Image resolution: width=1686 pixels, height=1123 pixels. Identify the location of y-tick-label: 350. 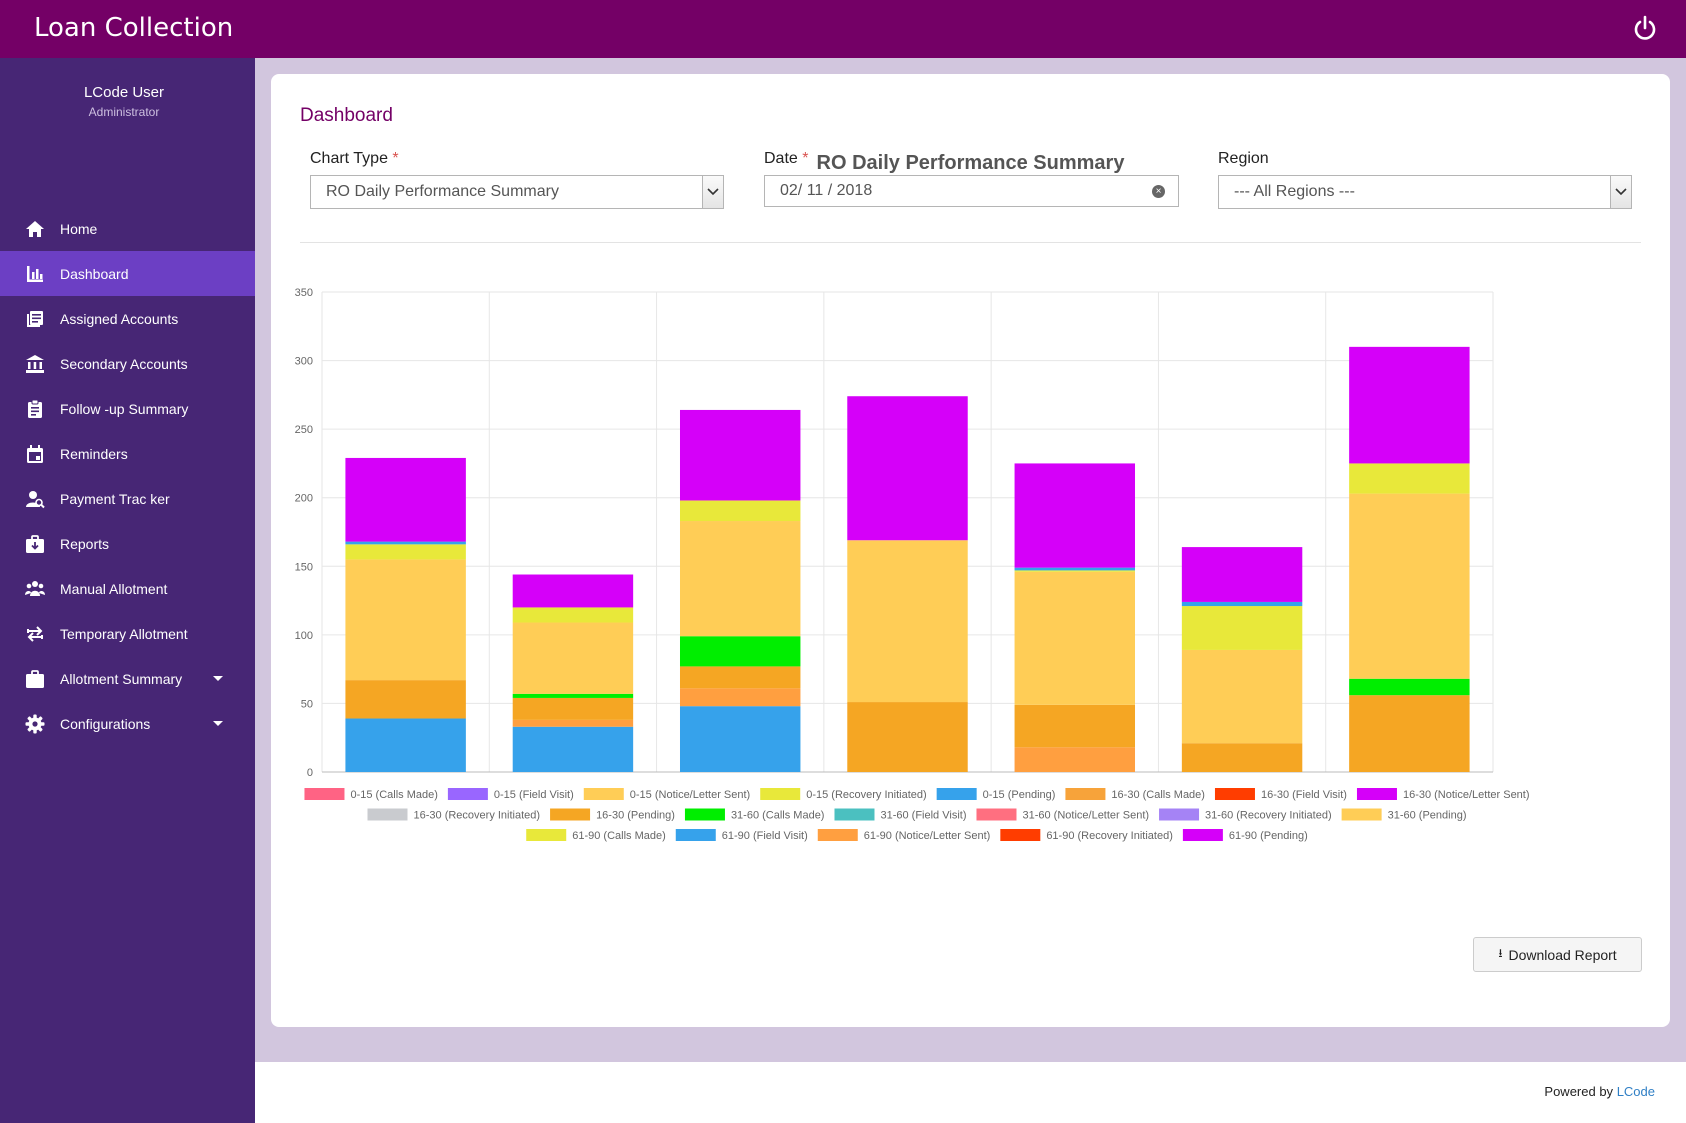
(304, 293).